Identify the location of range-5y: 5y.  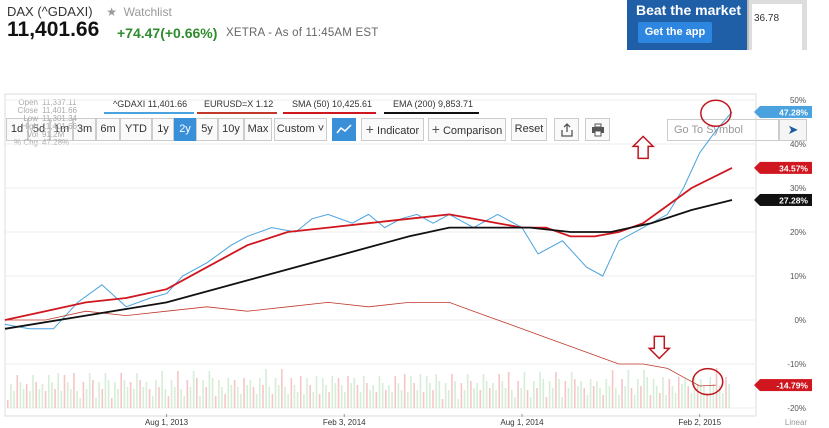
(207, 129).